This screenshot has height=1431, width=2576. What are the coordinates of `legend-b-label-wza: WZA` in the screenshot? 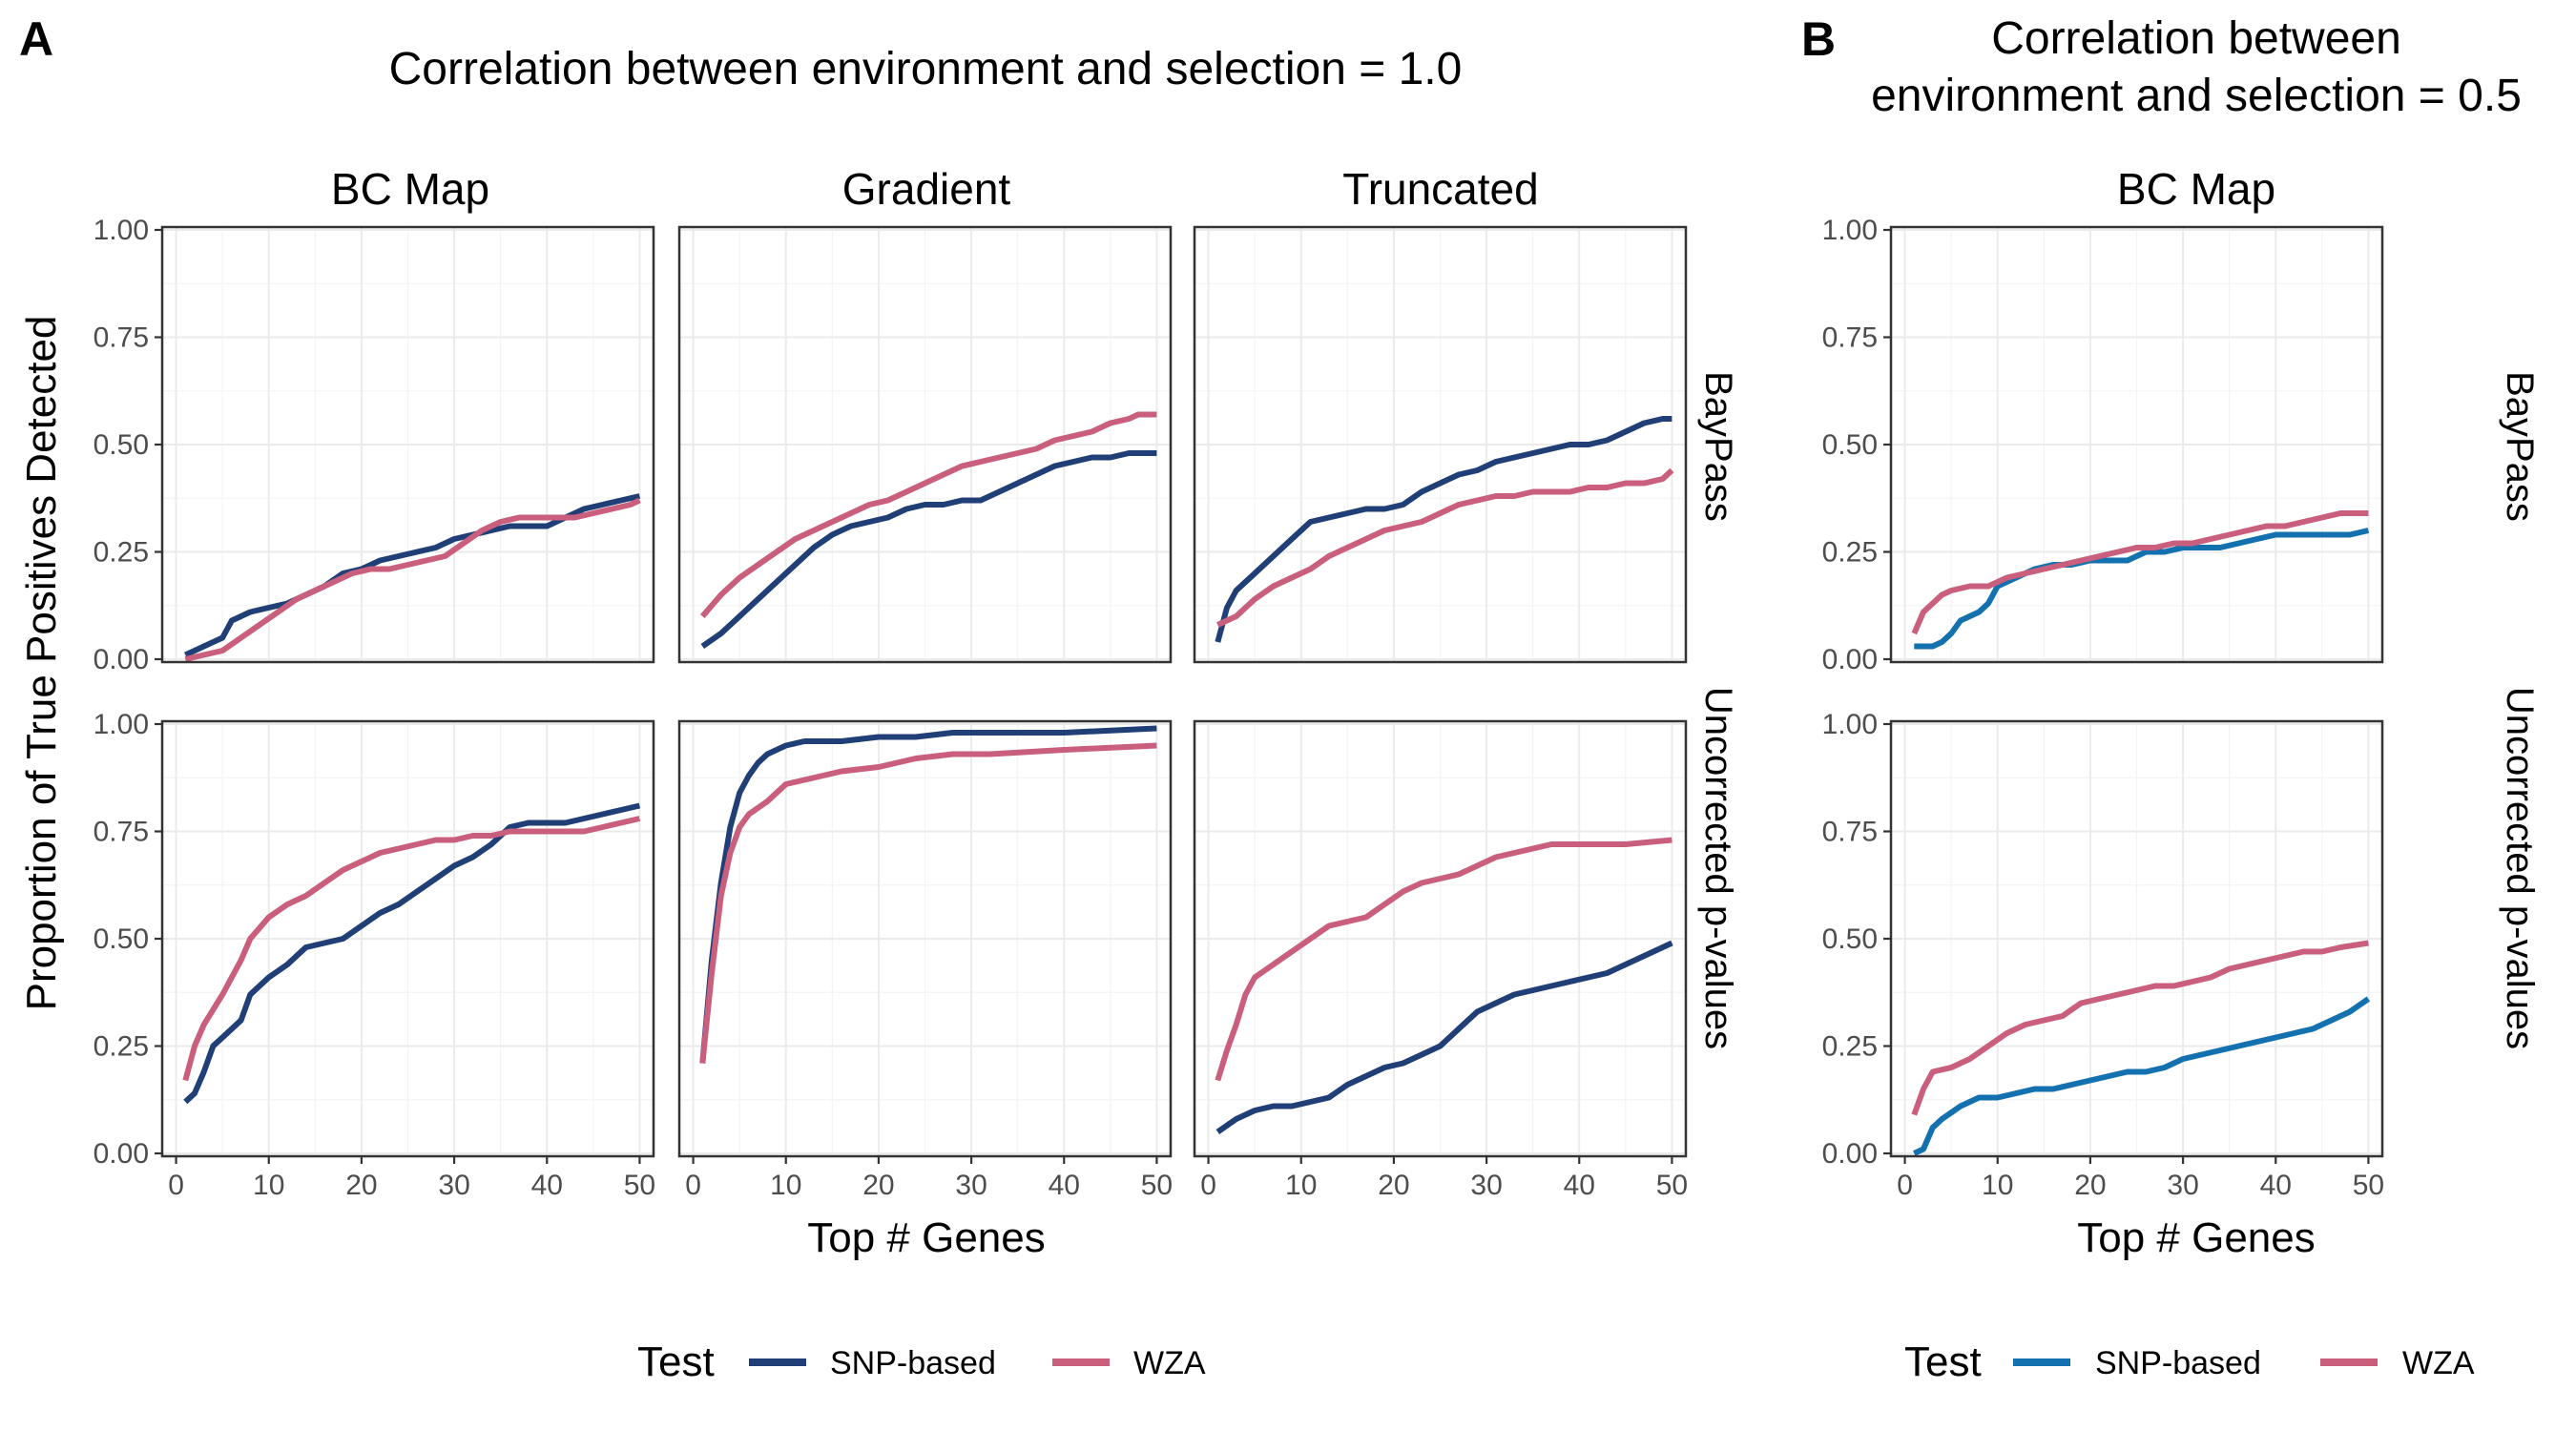 It's located at (2438, 1363).